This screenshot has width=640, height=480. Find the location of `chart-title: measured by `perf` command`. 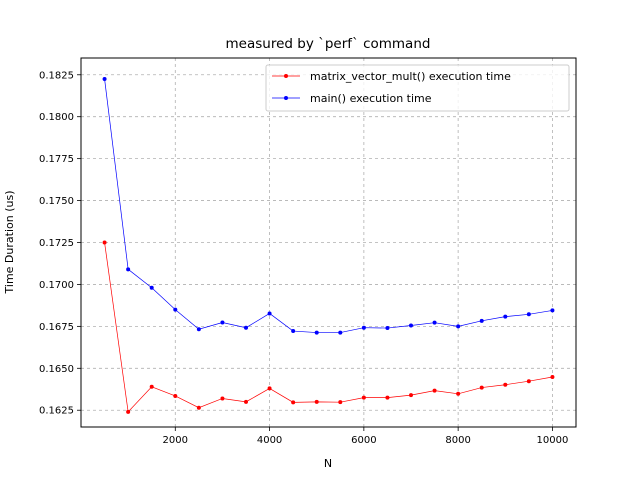

chart-title: measured by `perf` command is located at coordinates (328, 44).